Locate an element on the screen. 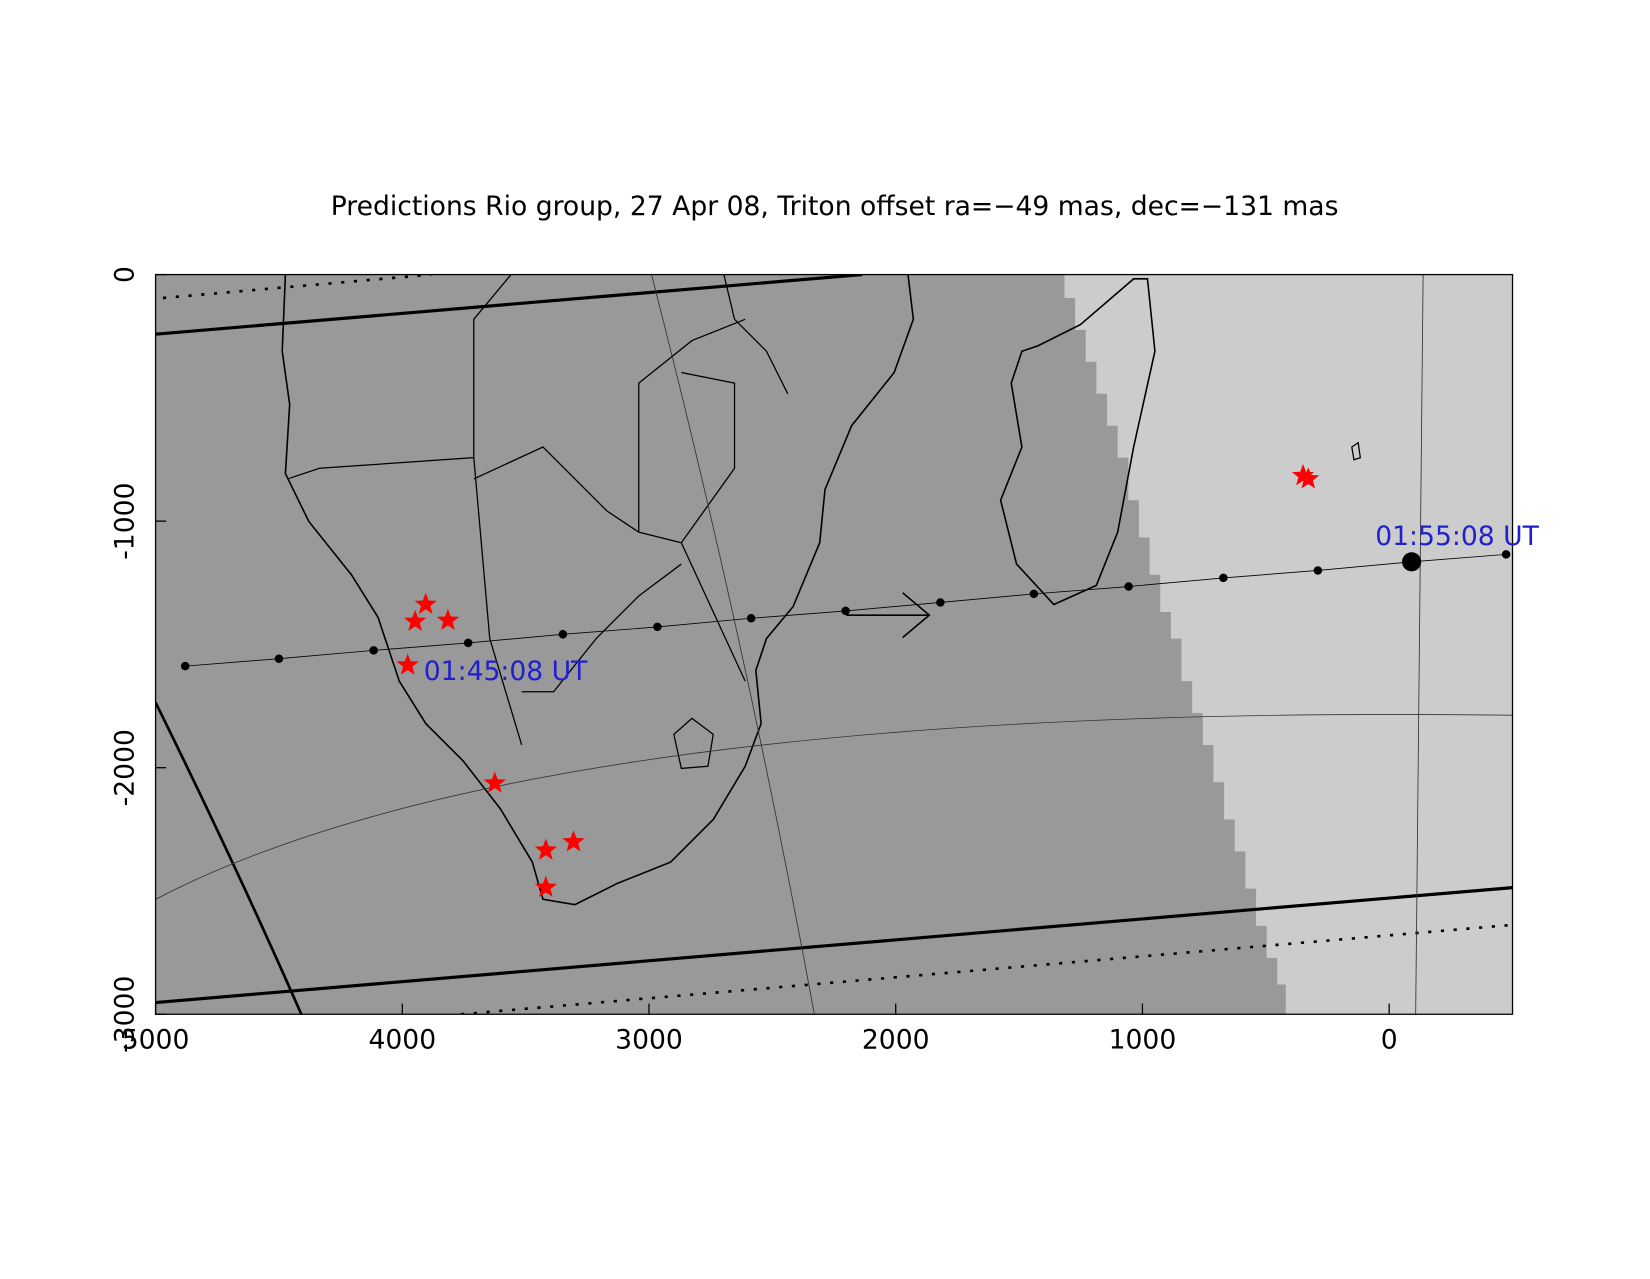 The height and width of the screenshot is (1279, 1650). x-tick-label: 2000 is located at coordinates (896, 1039).